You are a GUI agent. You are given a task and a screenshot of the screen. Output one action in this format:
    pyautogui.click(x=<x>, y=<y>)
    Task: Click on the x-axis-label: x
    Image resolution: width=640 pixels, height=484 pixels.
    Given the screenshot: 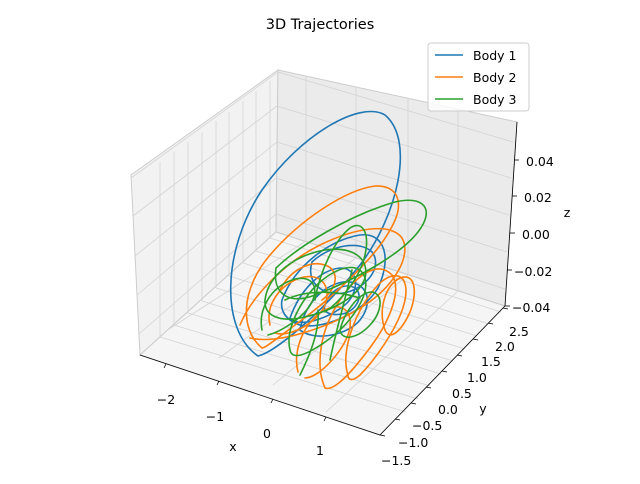 What is the action you would take?
    pyautogui.click(x=232, y=446)
    